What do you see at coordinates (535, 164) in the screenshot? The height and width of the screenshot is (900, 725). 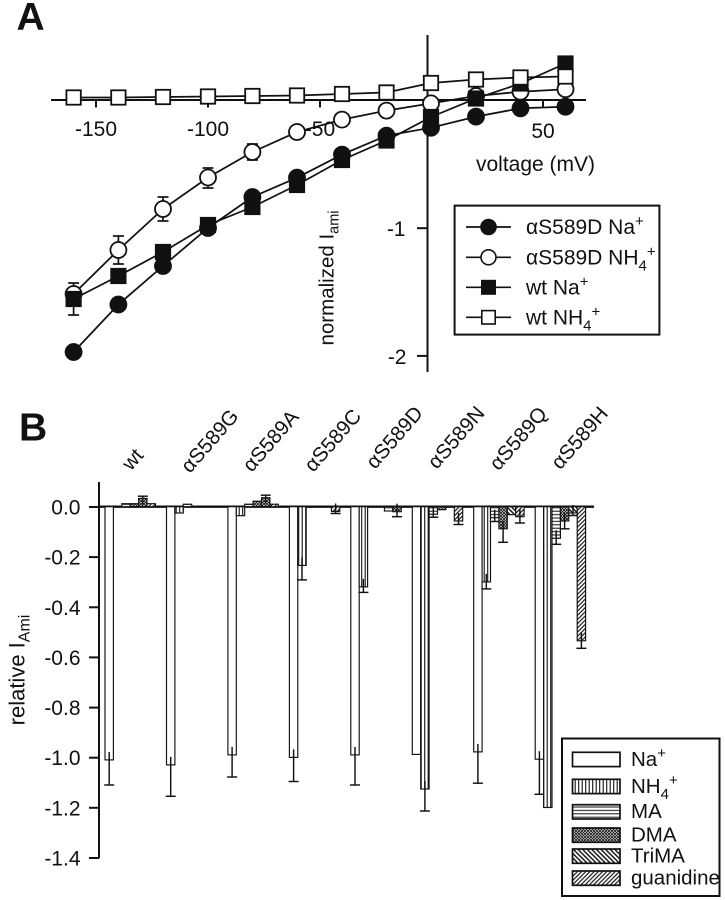 I see `svg-text: voltage (mV)` at bounding box center [535, 164].